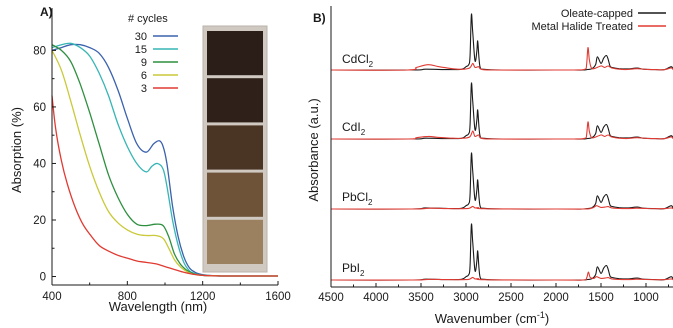 The width and height of the screenshot is (673, 328). Describe the element at coordinates (51, 297) in the screenshot. I see `x-tick-label-400: 400` at that location.